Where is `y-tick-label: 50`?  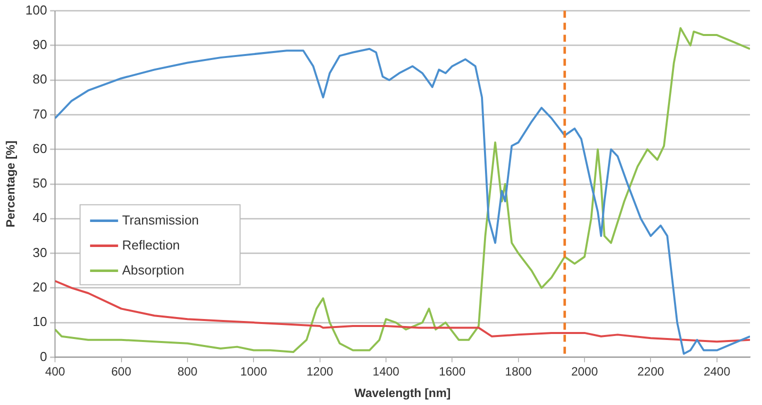
y-tick-label: 50 is located at coordinates (40, 183).